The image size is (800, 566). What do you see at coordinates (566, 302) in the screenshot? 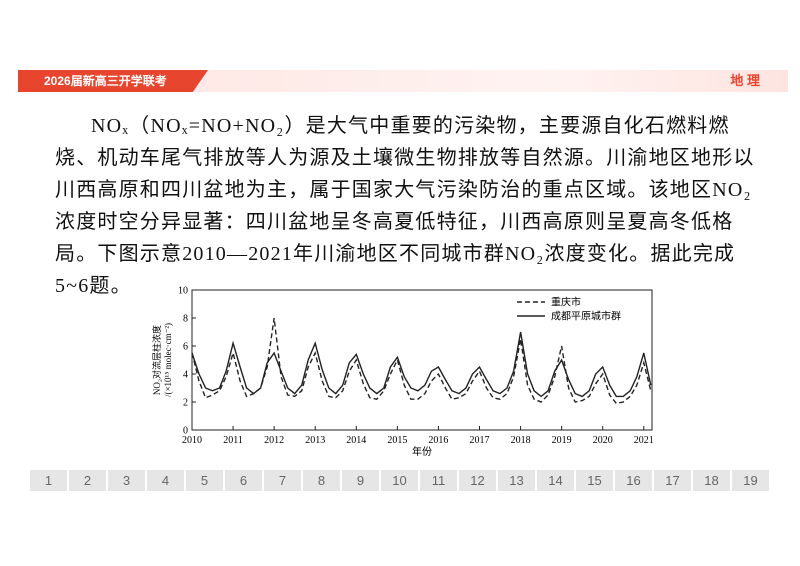
I see `legend-label: 重庆市` at bounding box center [566, 302].